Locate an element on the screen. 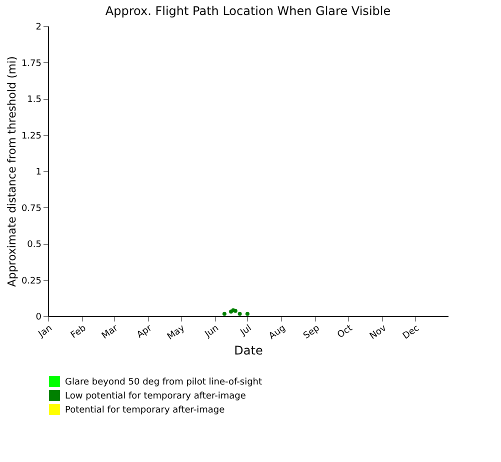 The image size is (501, 462). x-tick-label: Jun is located at coordinates (211, 332).